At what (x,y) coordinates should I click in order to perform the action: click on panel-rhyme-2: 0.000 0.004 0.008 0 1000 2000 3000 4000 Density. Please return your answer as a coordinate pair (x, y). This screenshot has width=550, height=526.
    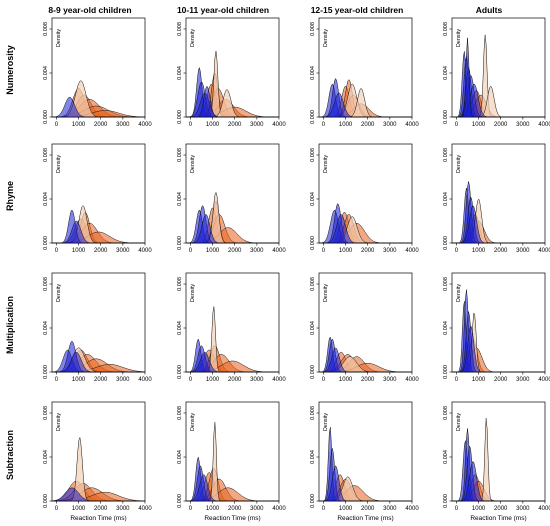
    Looking at the image, I should click on (231, 198).